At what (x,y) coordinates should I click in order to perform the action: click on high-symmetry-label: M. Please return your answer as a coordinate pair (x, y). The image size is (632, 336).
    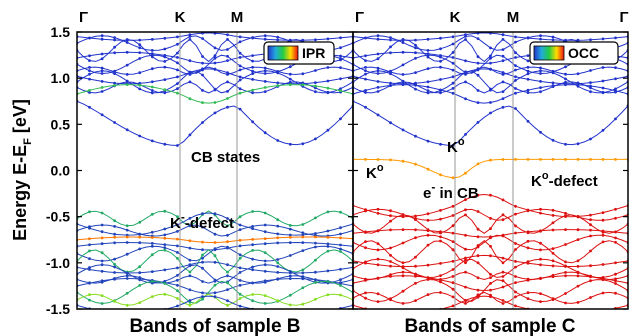
    Looking at the image, I should click on (513, 17).